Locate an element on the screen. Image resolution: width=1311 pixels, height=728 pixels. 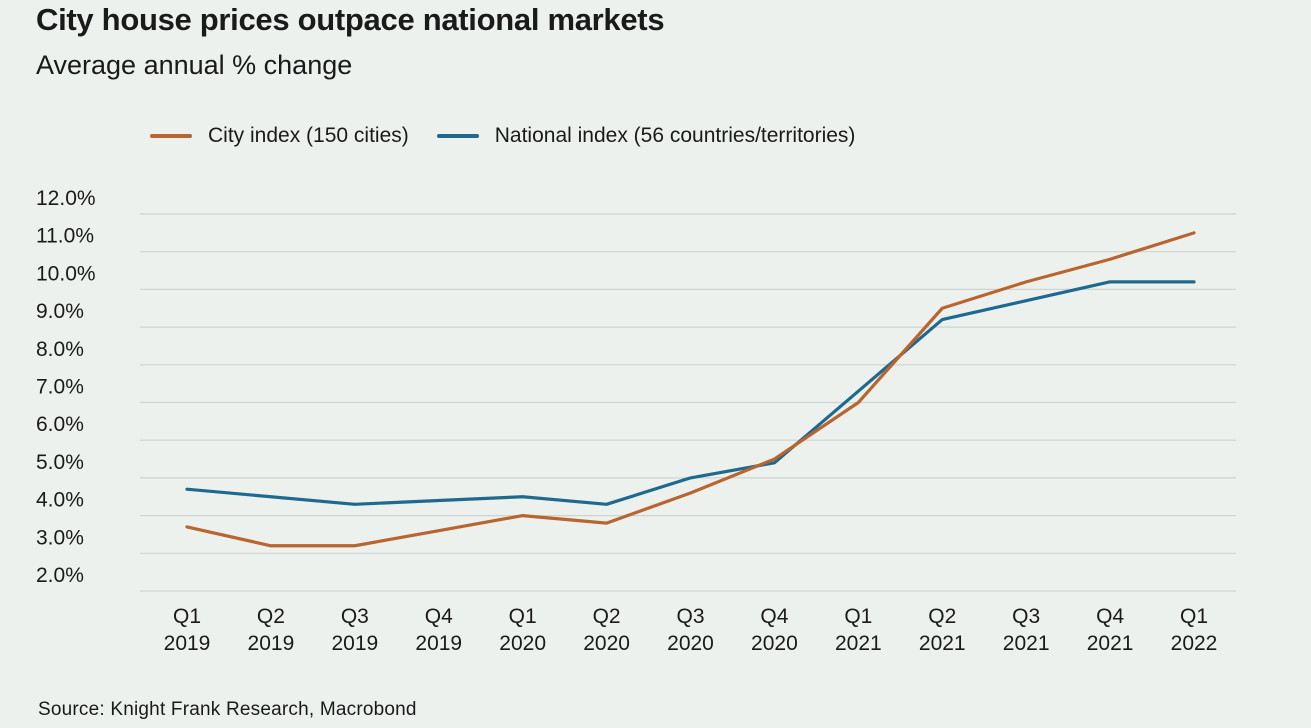
chart-subtitle: Average annual % change is located at coordinates (194, 65).